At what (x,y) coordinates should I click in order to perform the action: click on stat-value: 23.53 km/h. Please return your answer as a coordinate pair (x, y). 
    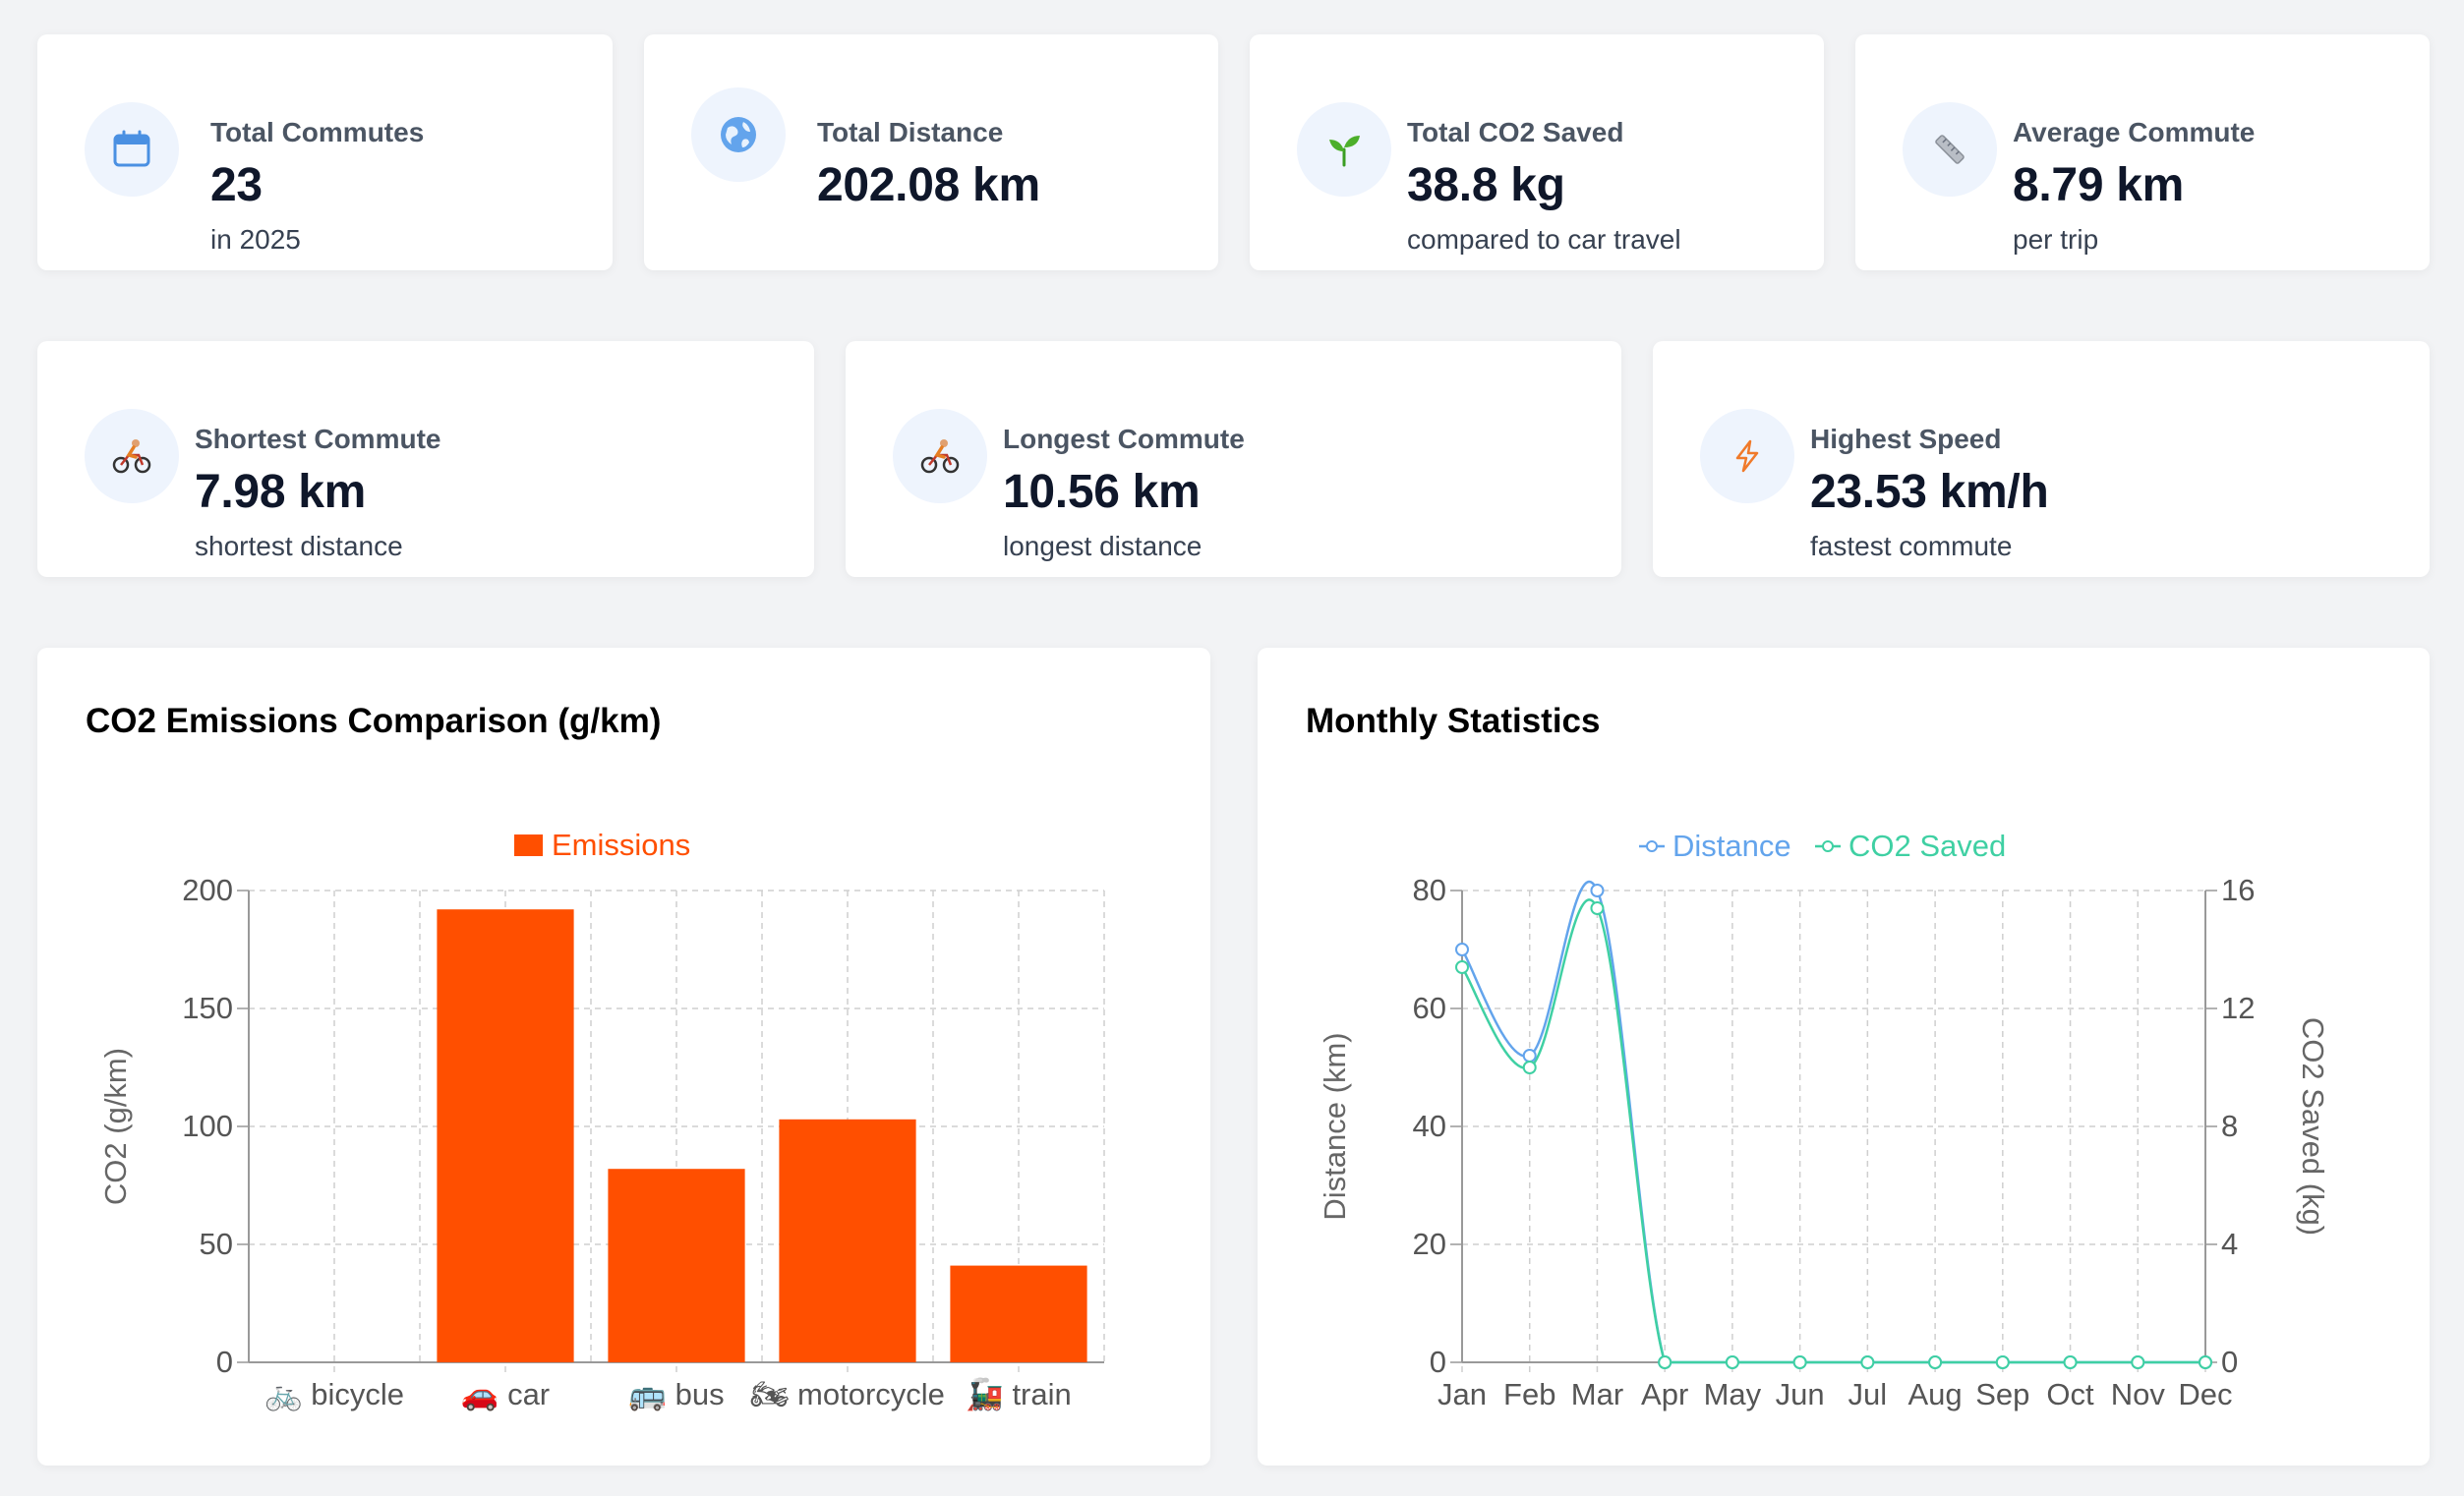
    Looking at the image, I should click on (1929, 492).